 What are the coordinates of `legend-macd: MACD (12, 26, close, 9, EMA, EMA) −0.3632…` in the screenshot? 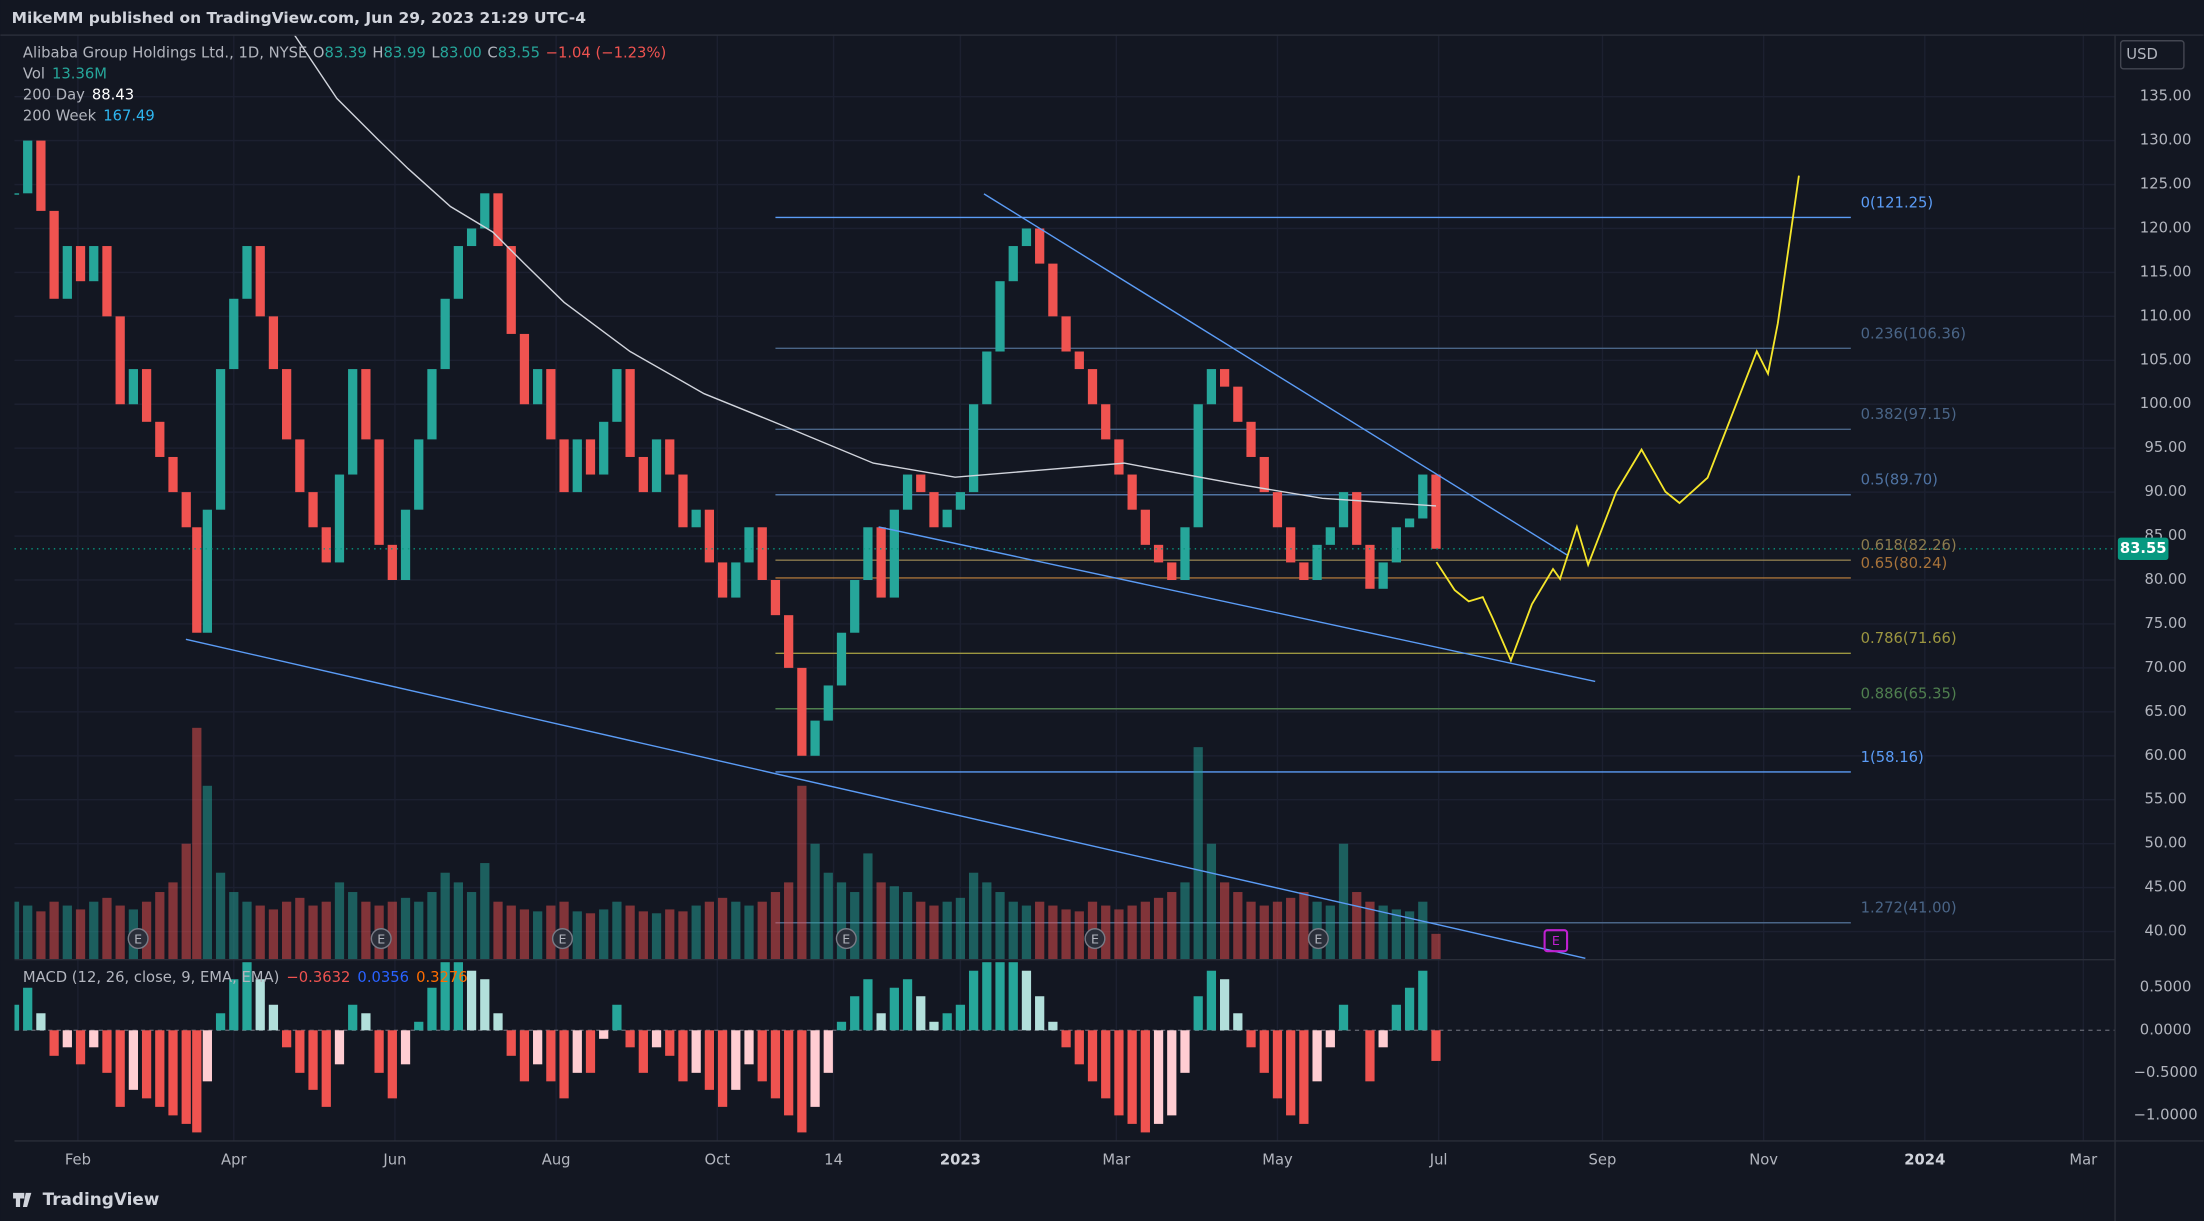 It's located at (245, 977).